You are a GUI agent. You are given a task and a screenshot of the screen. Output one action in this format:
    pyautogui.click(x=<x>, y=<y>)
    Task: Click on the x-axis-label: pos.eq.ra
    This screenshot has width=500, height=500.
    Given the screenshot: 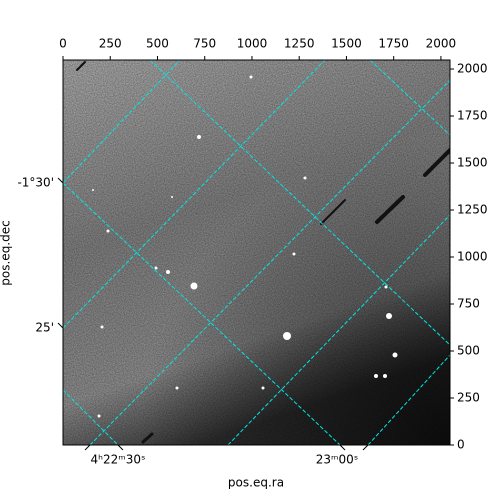 What is the action you would take?
    pyautogui.click(x=256, y=483)
    